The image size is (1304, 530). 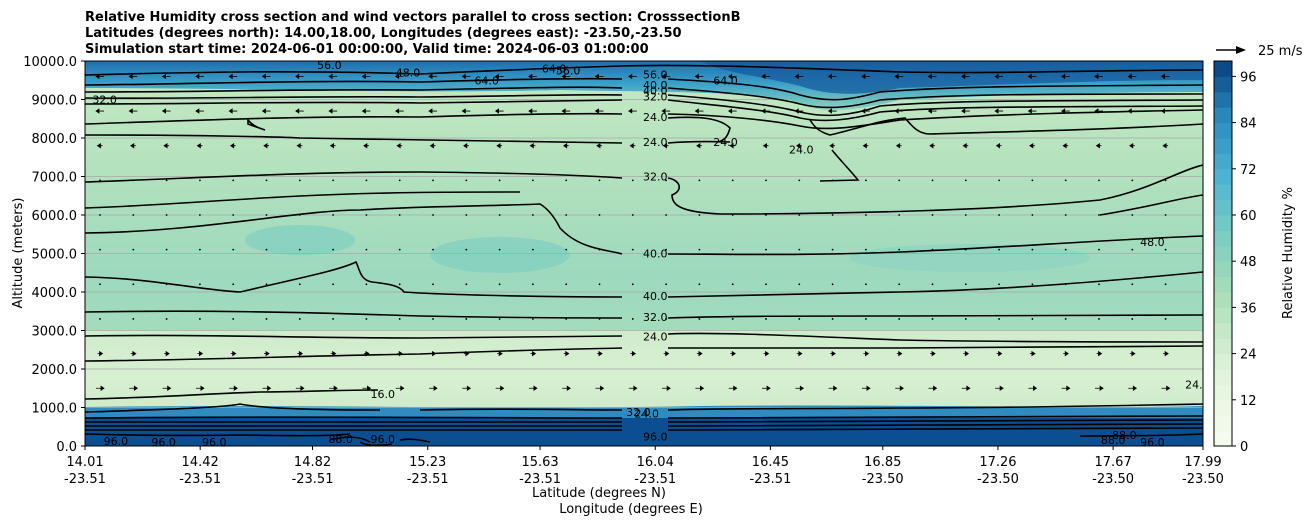 I want to click on contour-label: 64.0, so click(x=554, y=69).